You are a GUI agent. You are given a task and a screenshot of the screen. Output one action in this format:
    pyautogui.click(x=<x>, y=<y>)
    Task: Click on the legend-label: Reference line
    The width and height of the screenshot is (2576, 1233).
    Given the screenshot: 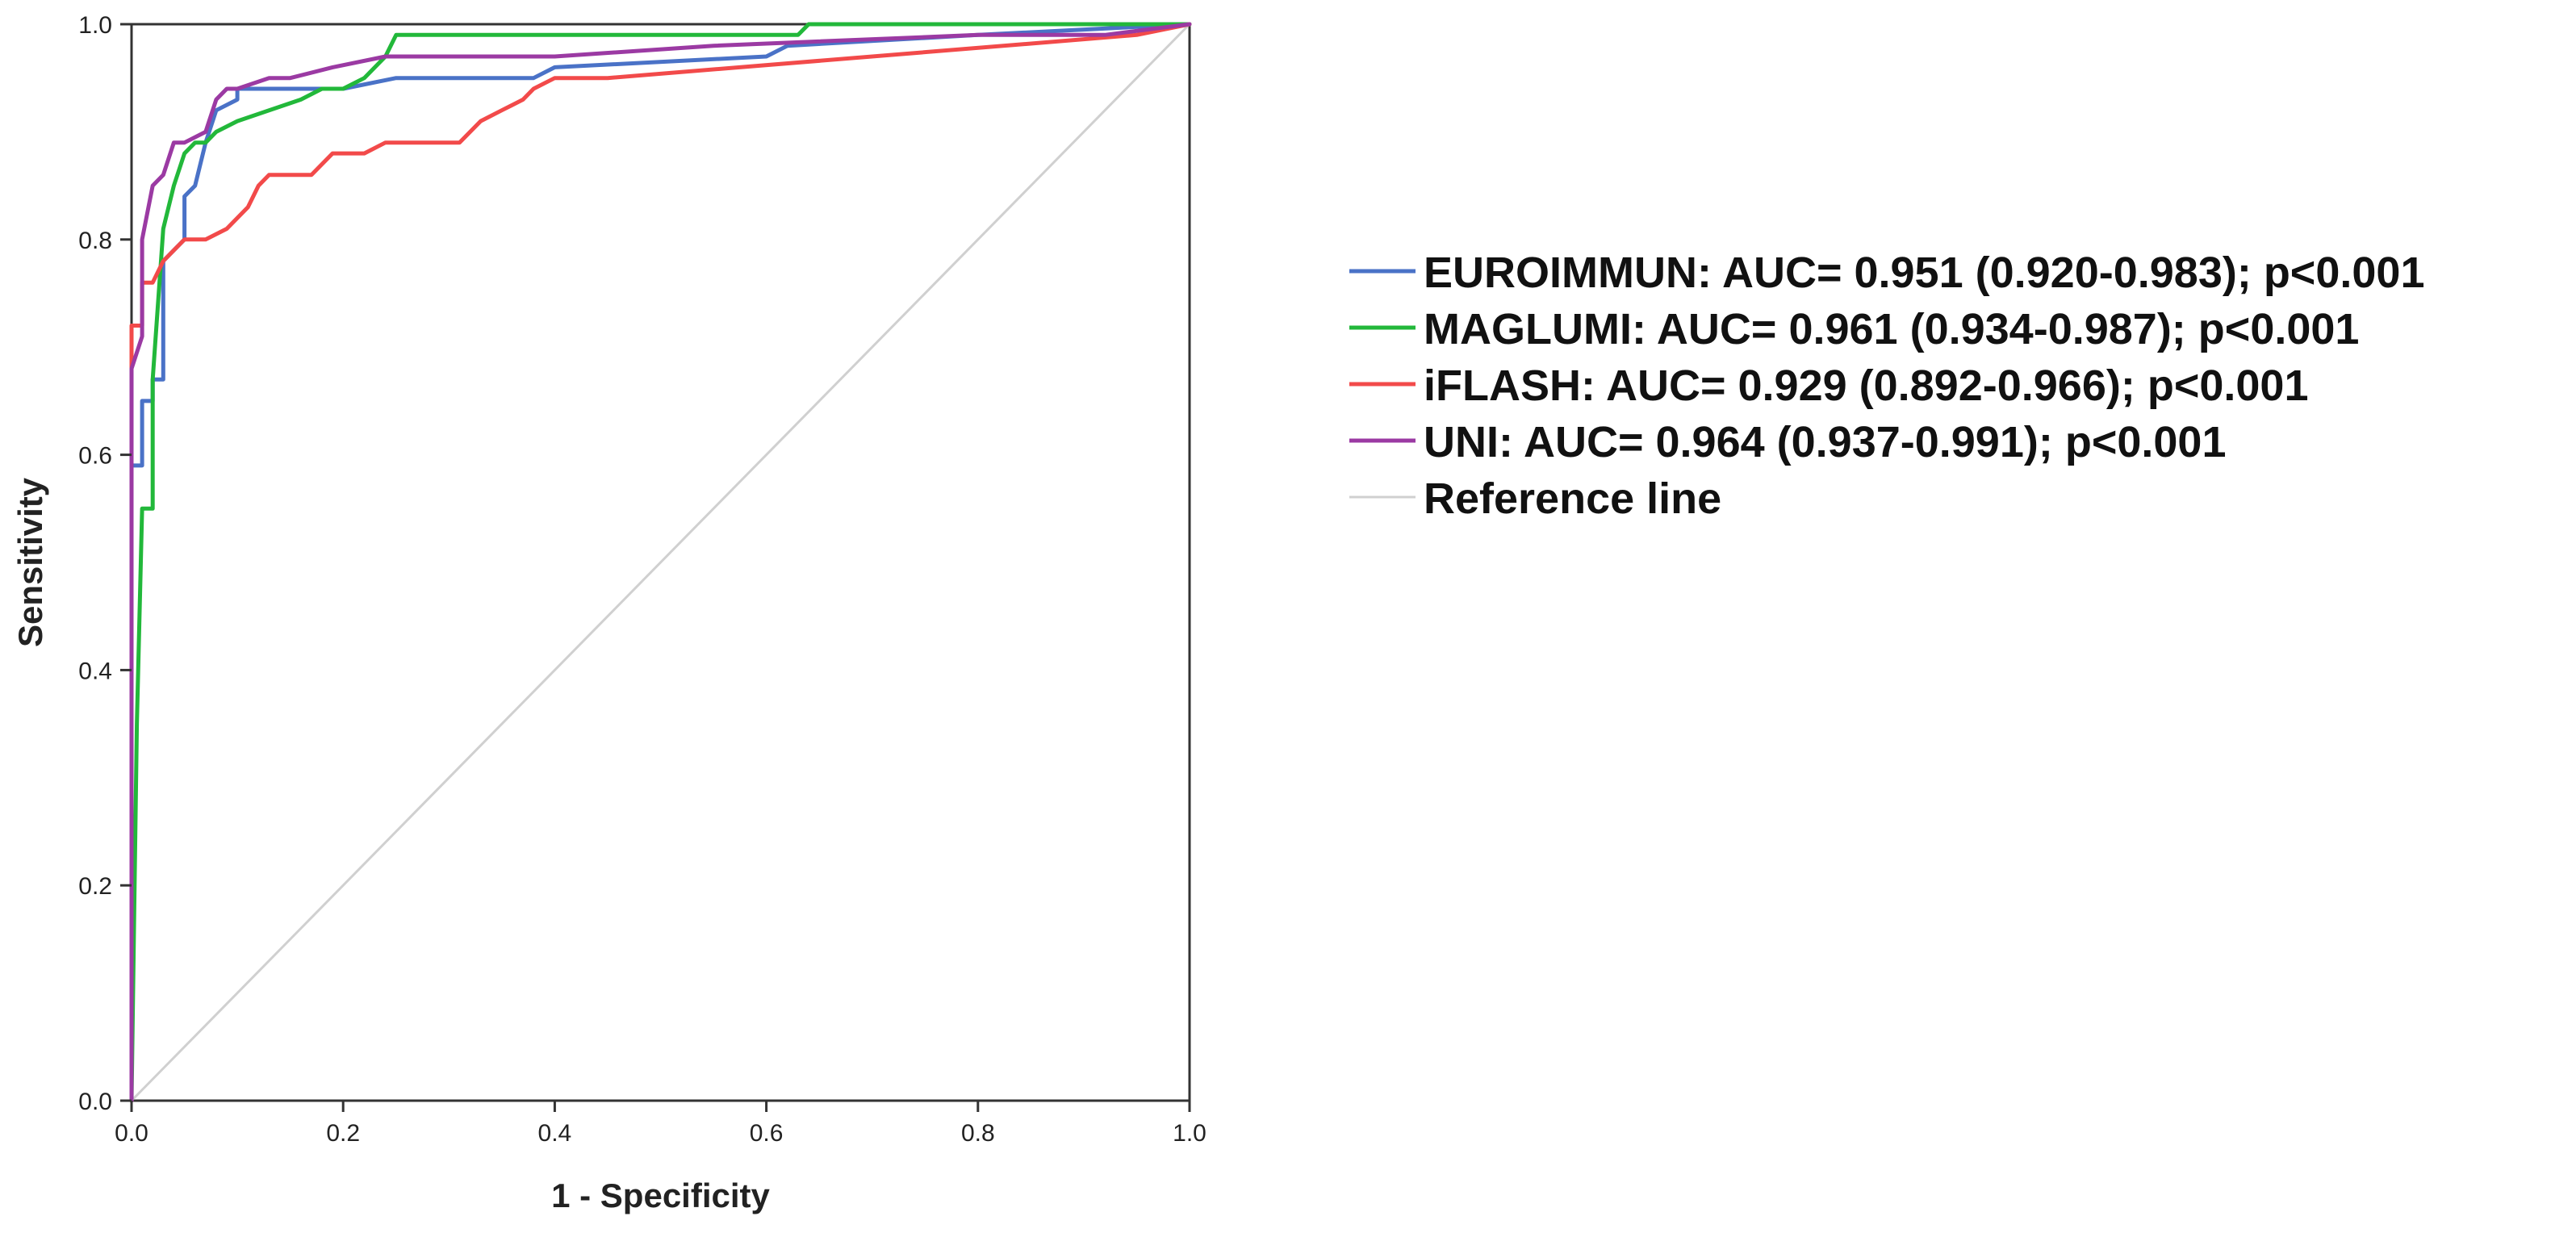 What is the action you would take?
    pyautogui.click(x=1572, y=498)
    